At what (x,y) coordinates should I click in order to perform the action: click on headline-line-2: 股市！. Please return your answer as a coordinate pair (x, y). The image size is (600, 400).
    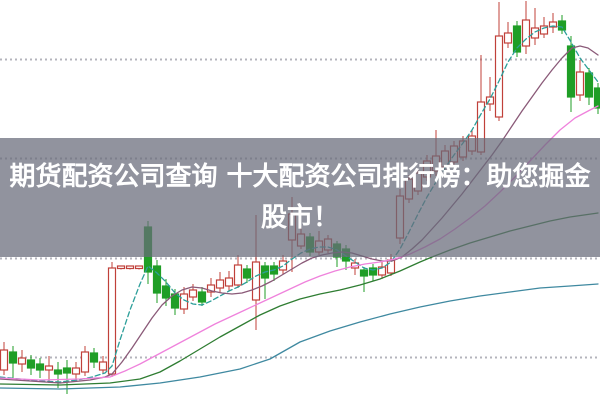
    Looking at the image, I should click on (299, 217).